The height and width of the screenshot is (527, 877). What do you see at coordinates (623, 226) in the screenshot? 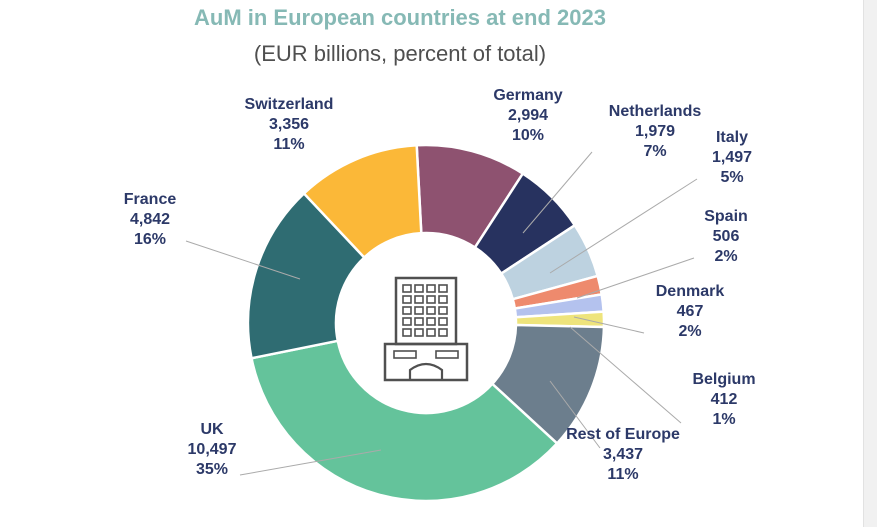
I see `leader-italy` at bounding box center [623, 226].